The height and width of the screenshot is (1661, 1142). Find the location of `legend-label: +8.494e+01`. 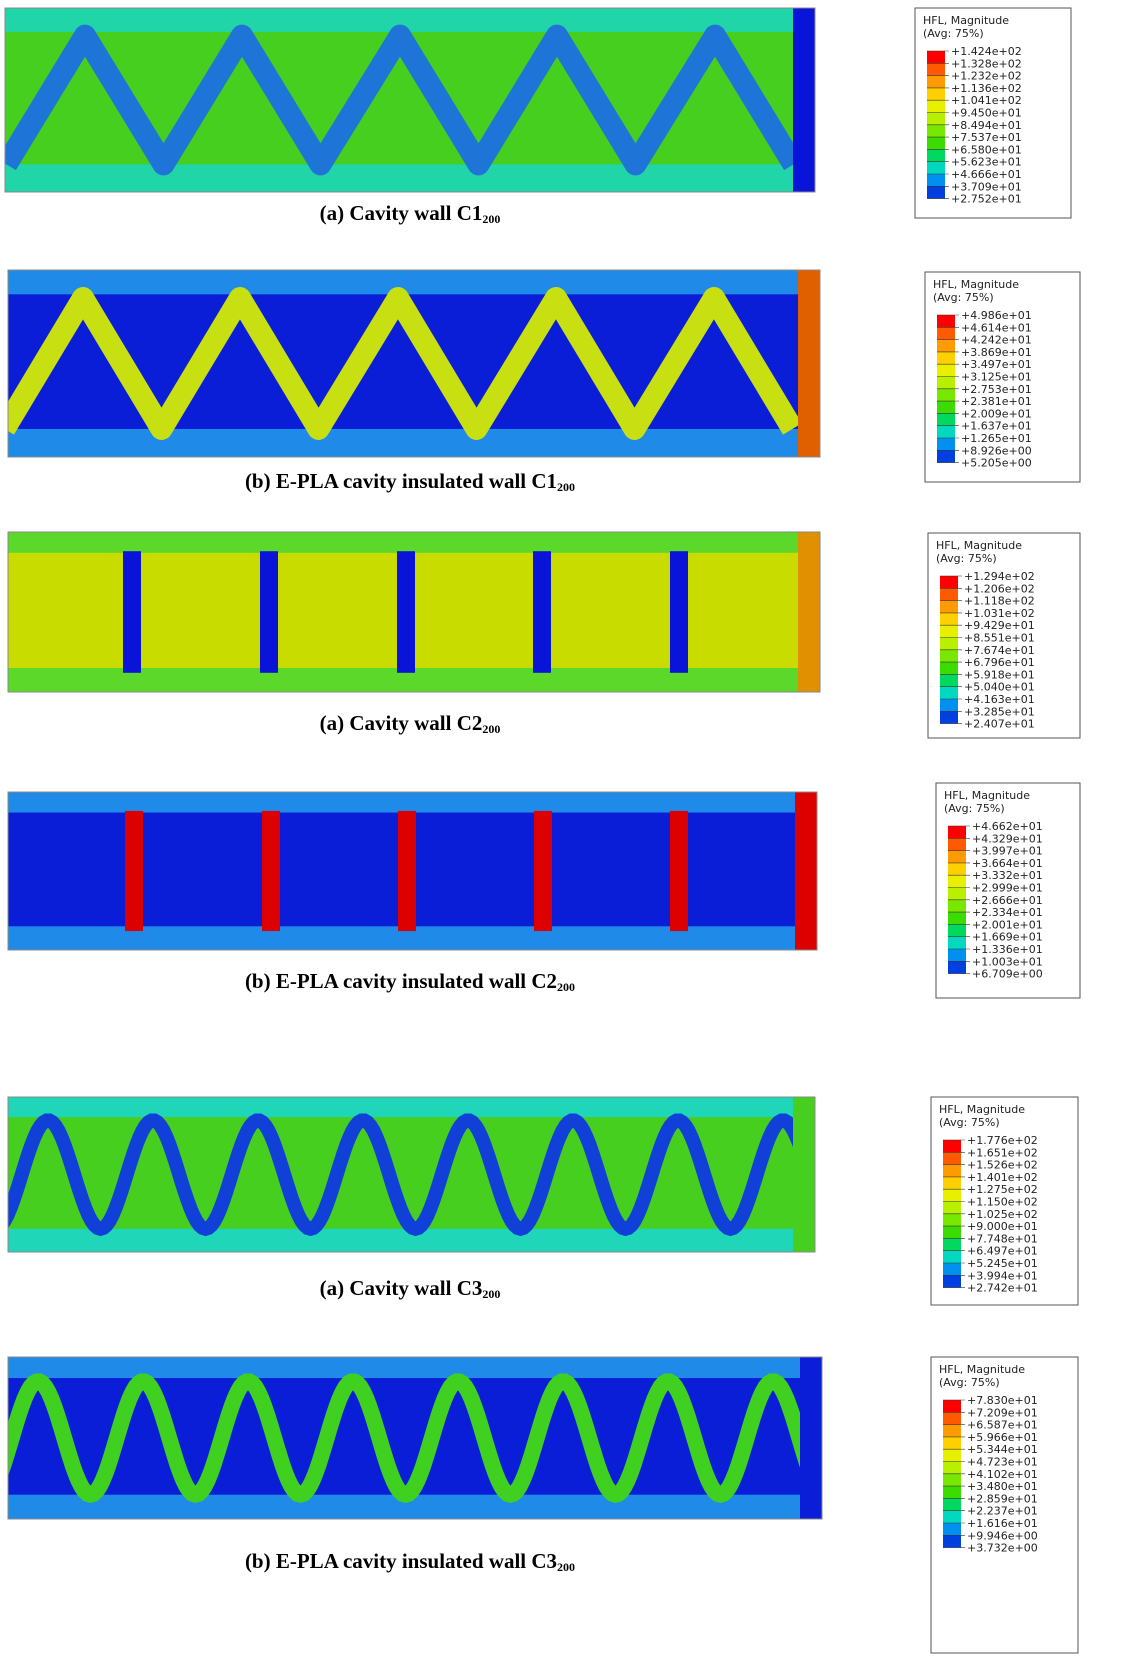

legend-label: +8.494e+01 is located at coordinates (986, 125).